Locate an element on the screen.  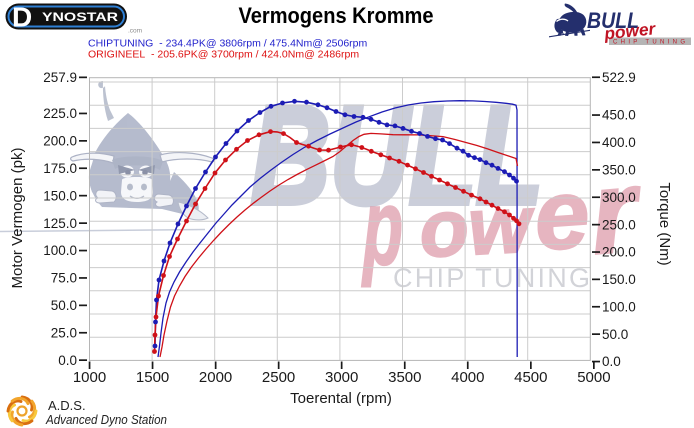
svg-text: 257.9 is located at coordinates (60, 77).